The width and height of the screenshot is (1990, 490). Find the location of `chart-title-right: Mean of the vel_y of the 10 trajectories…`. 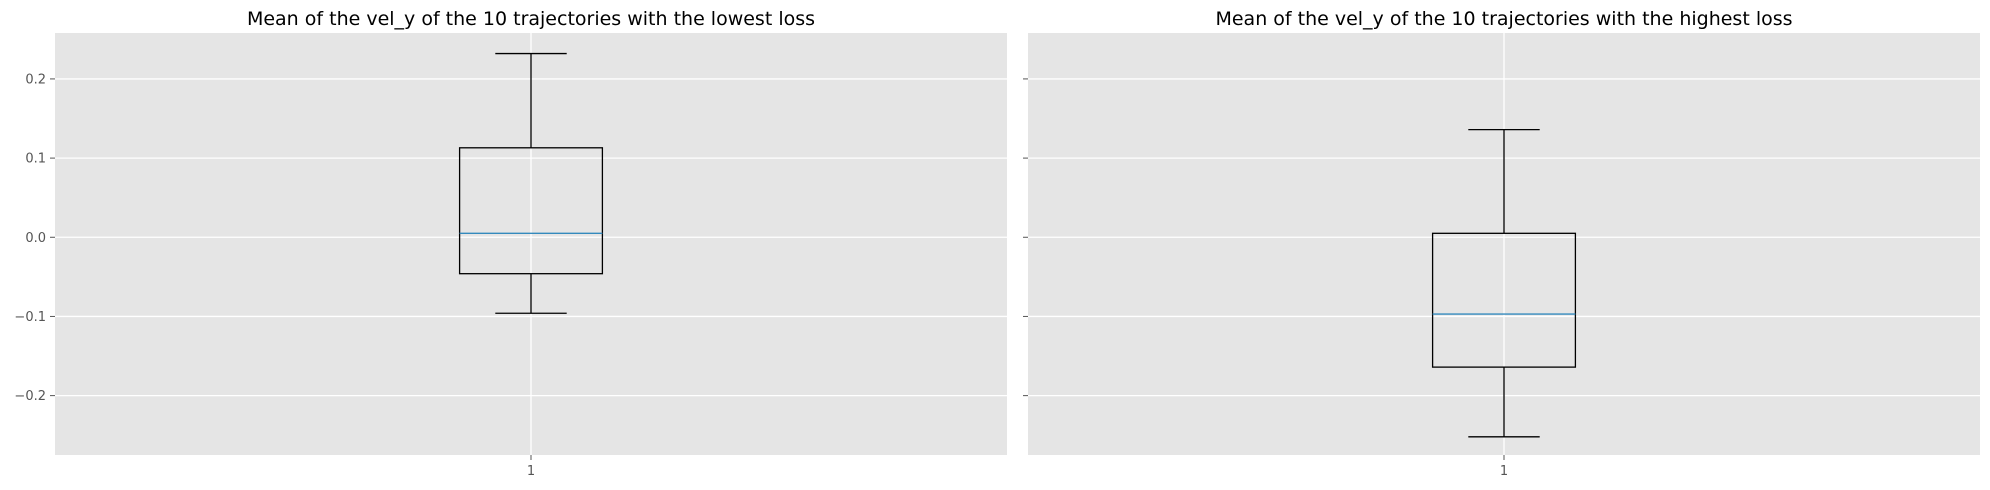

chart-title-right: Mean of the vel_y of the 10 trajectories… is located at coordinates (1503, 19).